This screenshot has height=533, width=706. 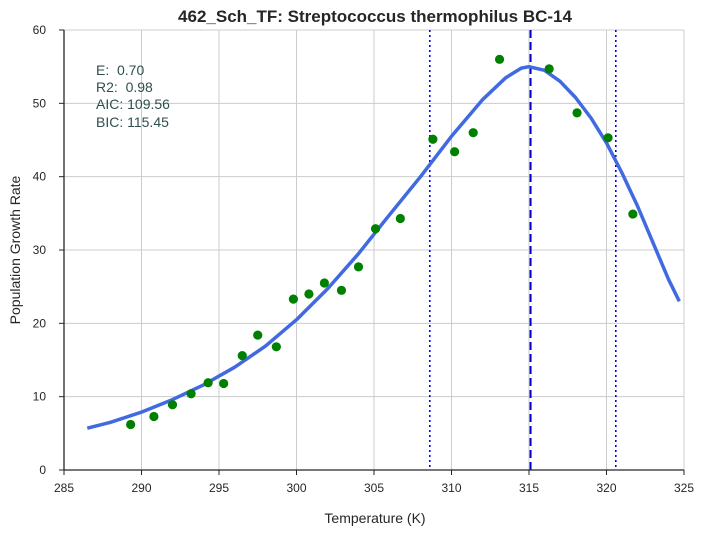 What do you see at coordinates (296, 488) in the screenshot?
I see `x-tick-label: 300` at bounding box center [296, 488].